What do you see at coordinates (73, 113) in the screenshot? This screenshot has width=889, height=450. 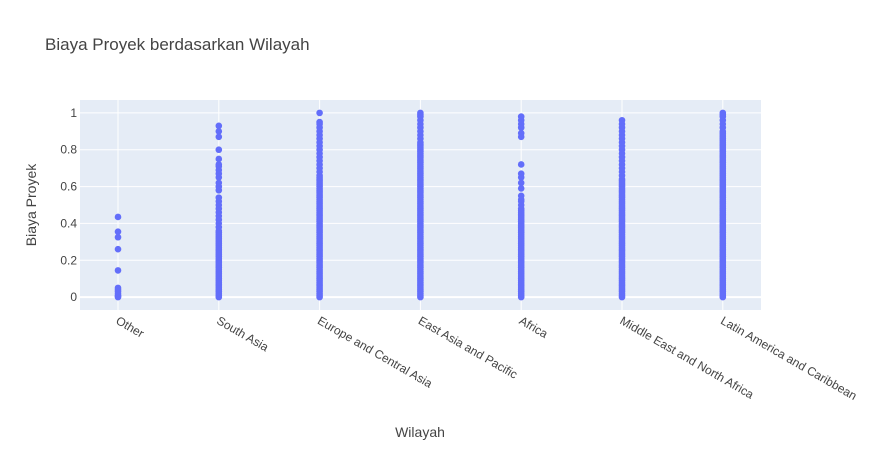 I see `y-tick-label: 1` at bounding box center [73, 113].